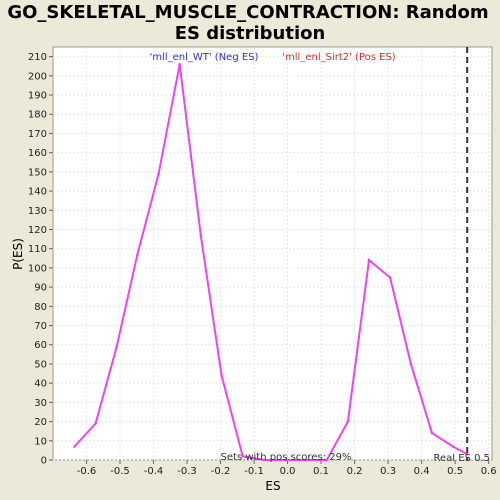  What do you see at coordinates (37, 268) in the screenshot?
I see `y-tick-label: 100` at bounding box center [37, 268].